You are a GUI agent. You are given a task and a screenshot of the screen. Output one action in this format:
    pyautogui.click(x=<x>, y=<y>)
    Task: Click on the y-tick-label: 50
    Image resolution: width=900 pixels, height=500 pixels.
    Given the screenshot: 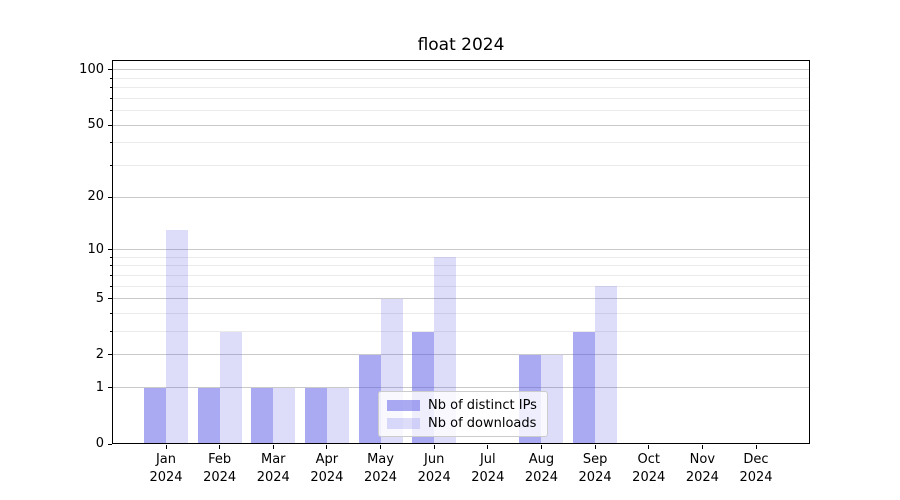 What is the action you would take?
    pyautogui.click(x=95, y=125)
    